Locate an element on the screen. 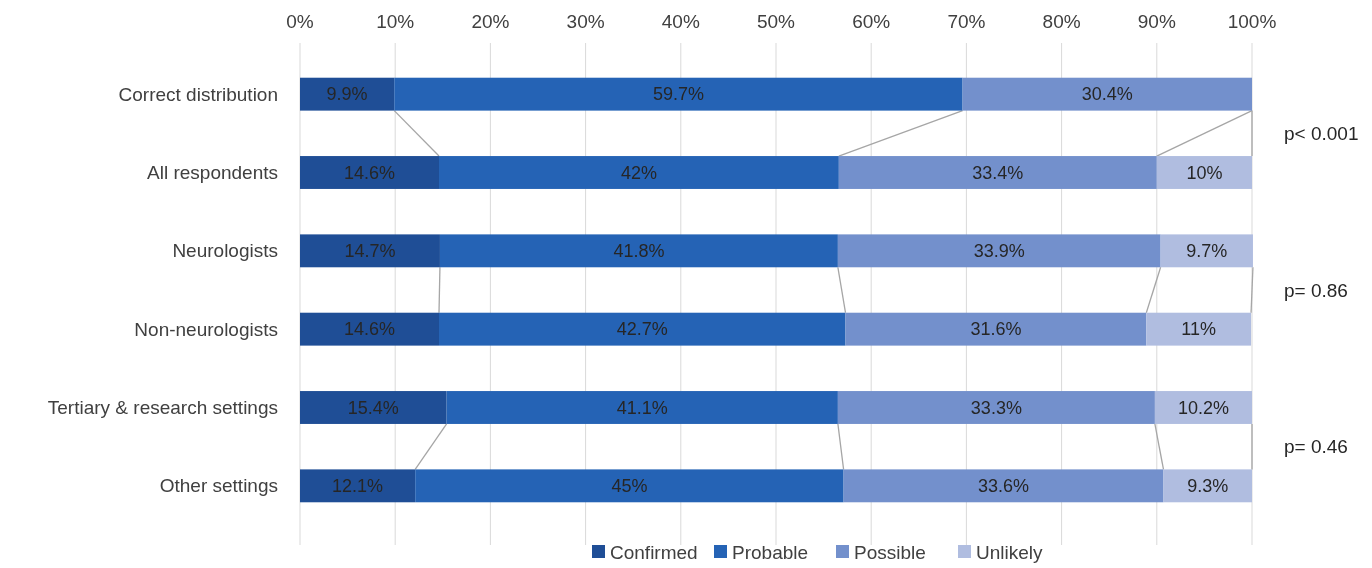 Image resolution: width=1372 pixels, height=568 pixels. data-label: 9.7% is located at coordinates (1207, 251).